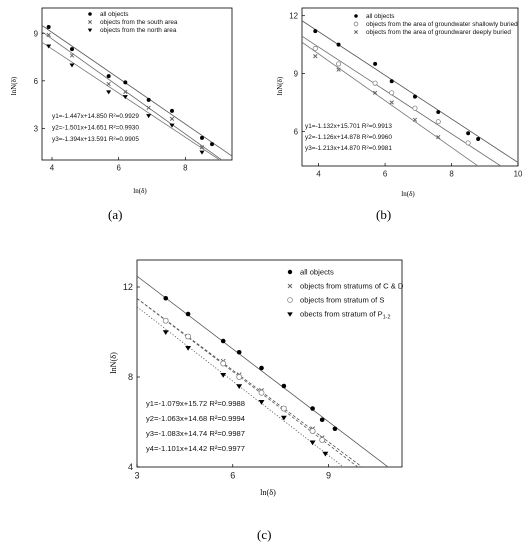 The width and height of the screenshot is (531, 550). I want to click on y-tick-label: 8, so click(130, 377).